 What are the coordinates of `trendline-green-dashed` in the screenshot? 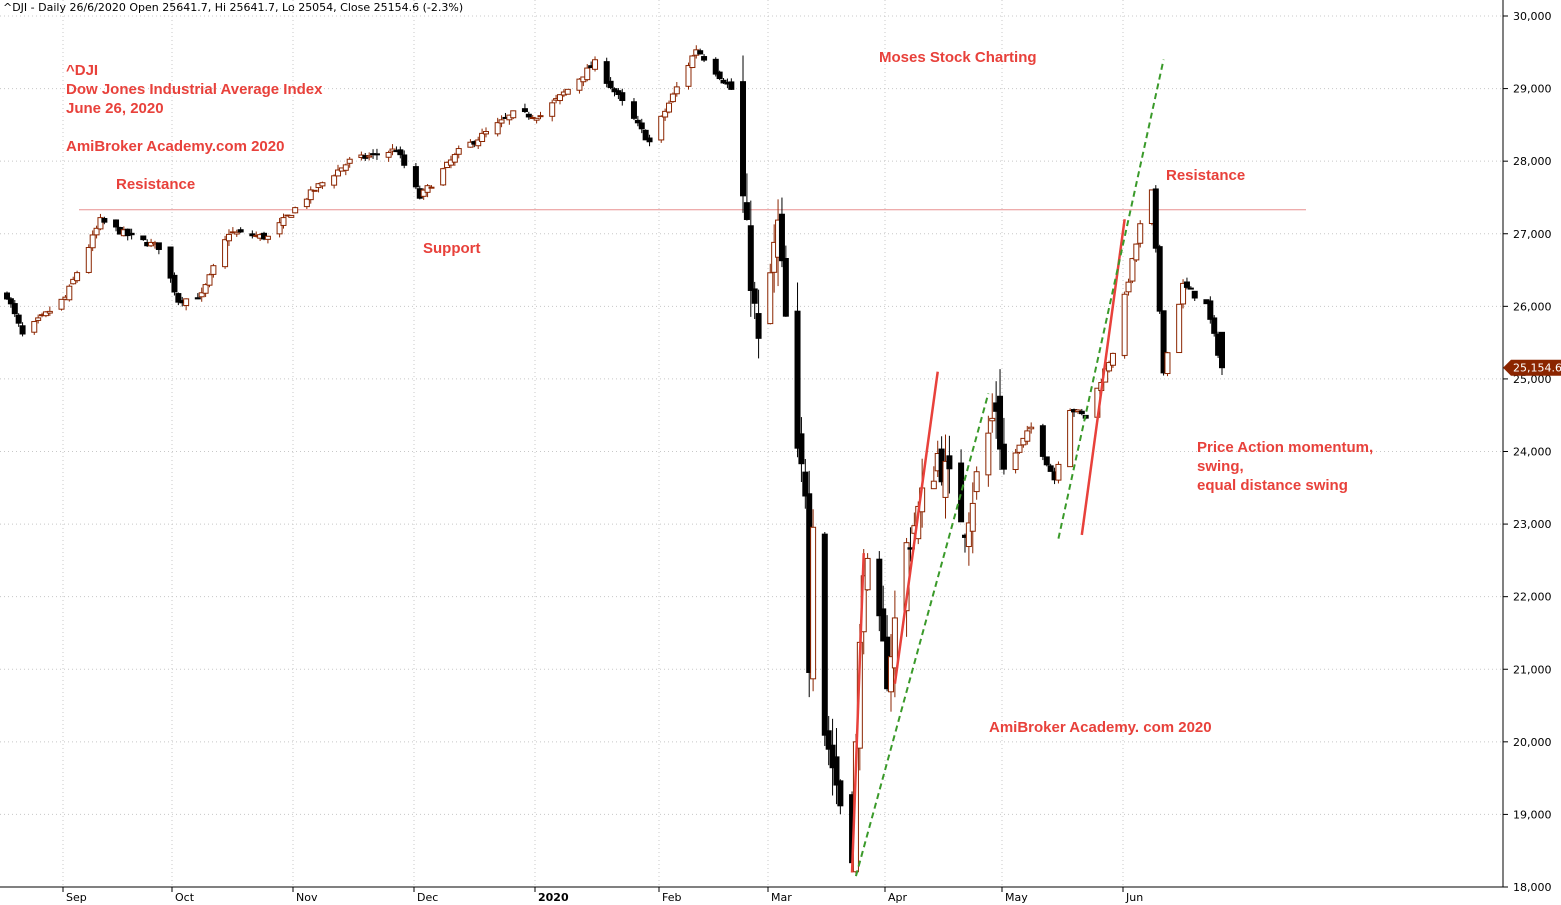 It's located at (1111, 299).